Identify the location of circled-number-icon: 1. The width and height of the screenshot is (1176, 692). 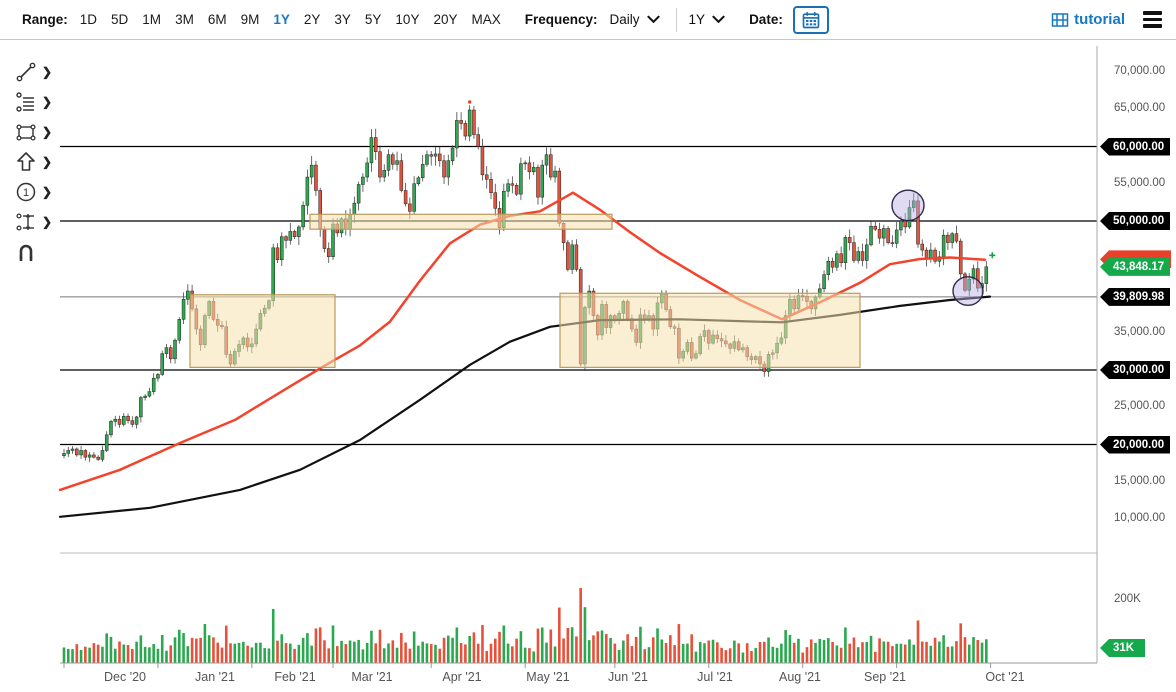
(26, 192).